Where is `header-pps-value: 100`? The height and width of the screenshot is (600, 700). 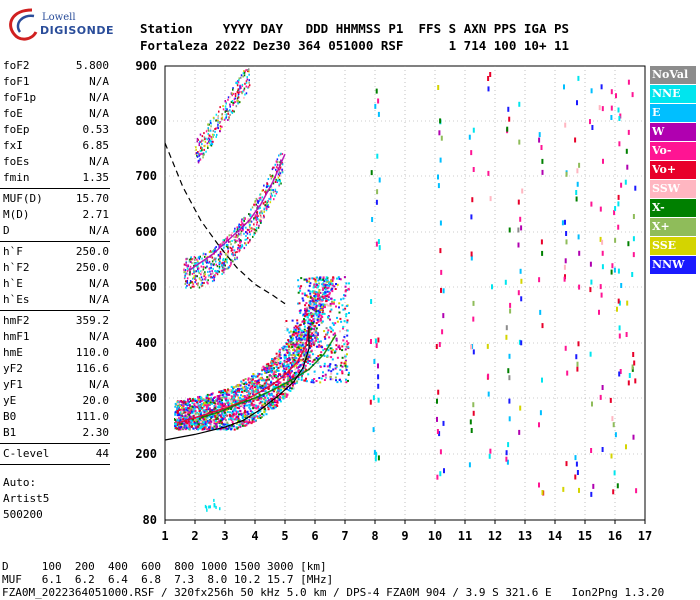
header-pps-value: 100 is located at coordinates (505, 45).